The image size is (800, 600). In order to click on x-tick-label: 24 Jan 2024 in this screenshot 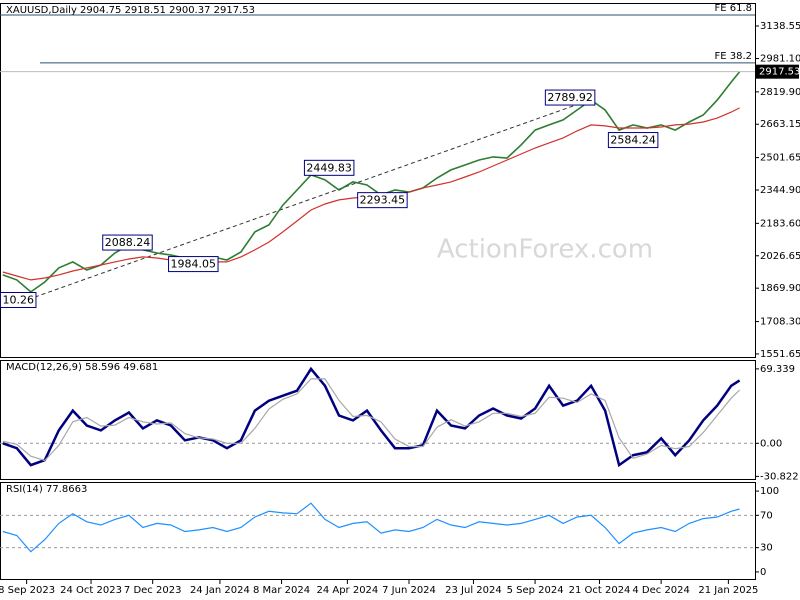, I will do `click(220, 590)`.